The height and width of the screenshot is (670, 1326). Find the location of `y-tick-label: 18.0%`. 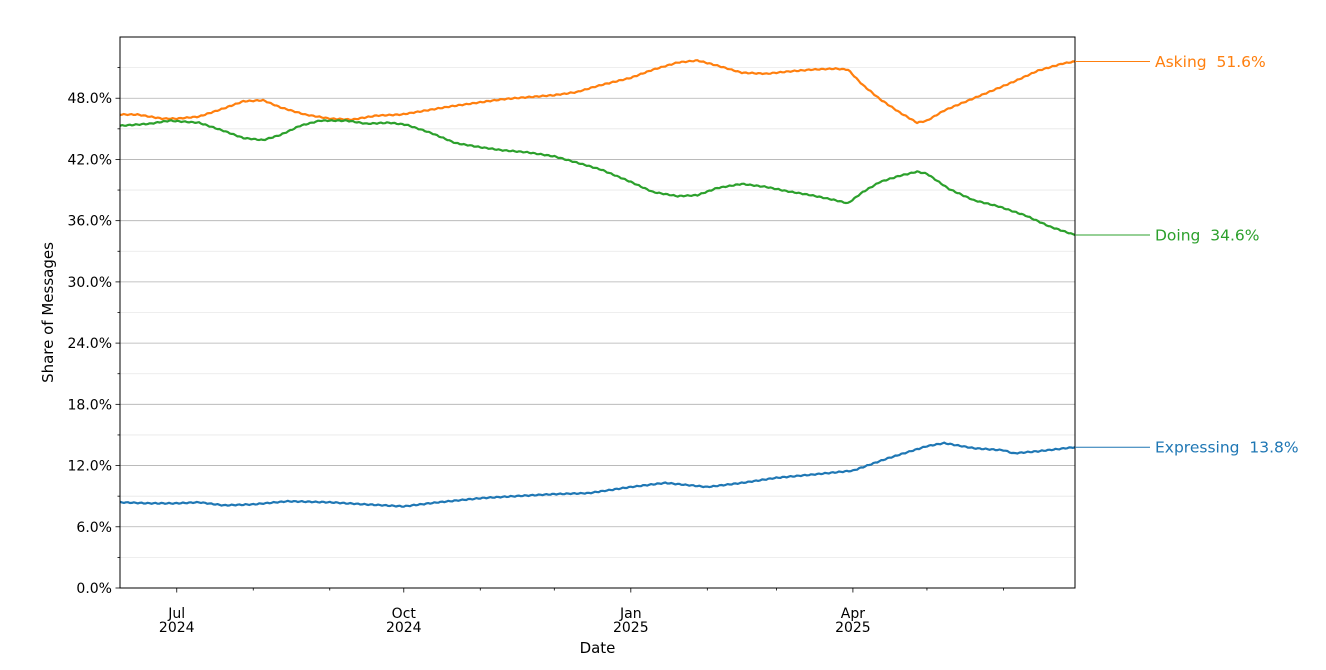

y-tick-label: 18.0% is located at coordinates (90, 405).